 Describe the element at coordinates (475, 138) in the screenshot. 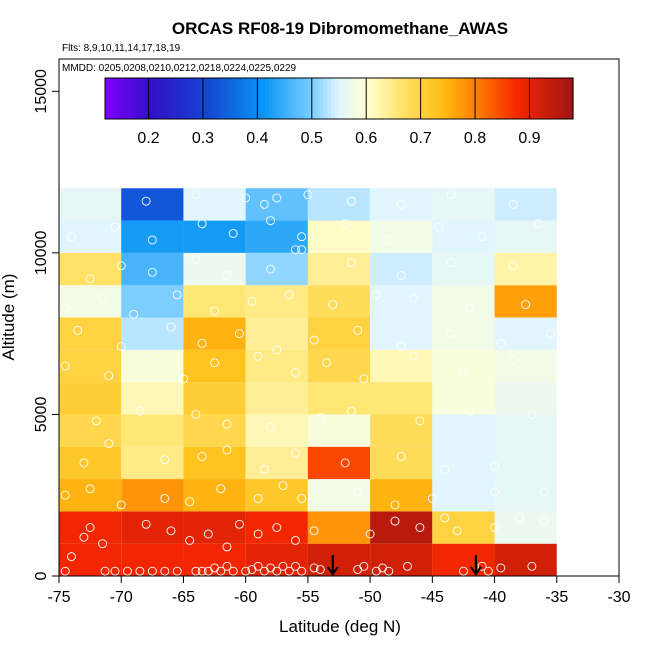

I see `colorbar-tick-label: 0.8` at that location.